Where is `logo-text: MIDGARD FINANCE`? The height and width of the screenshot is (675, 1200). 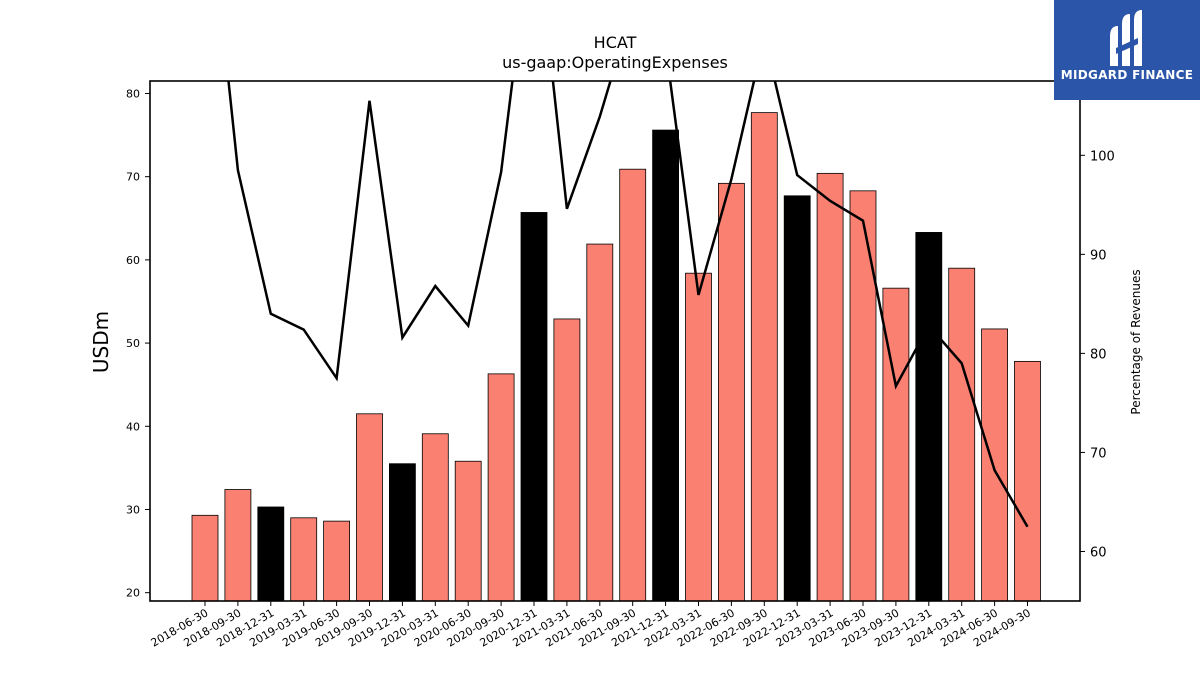 logo-text: MIDGARD FINANCE is located at coordinates (1127, 75).